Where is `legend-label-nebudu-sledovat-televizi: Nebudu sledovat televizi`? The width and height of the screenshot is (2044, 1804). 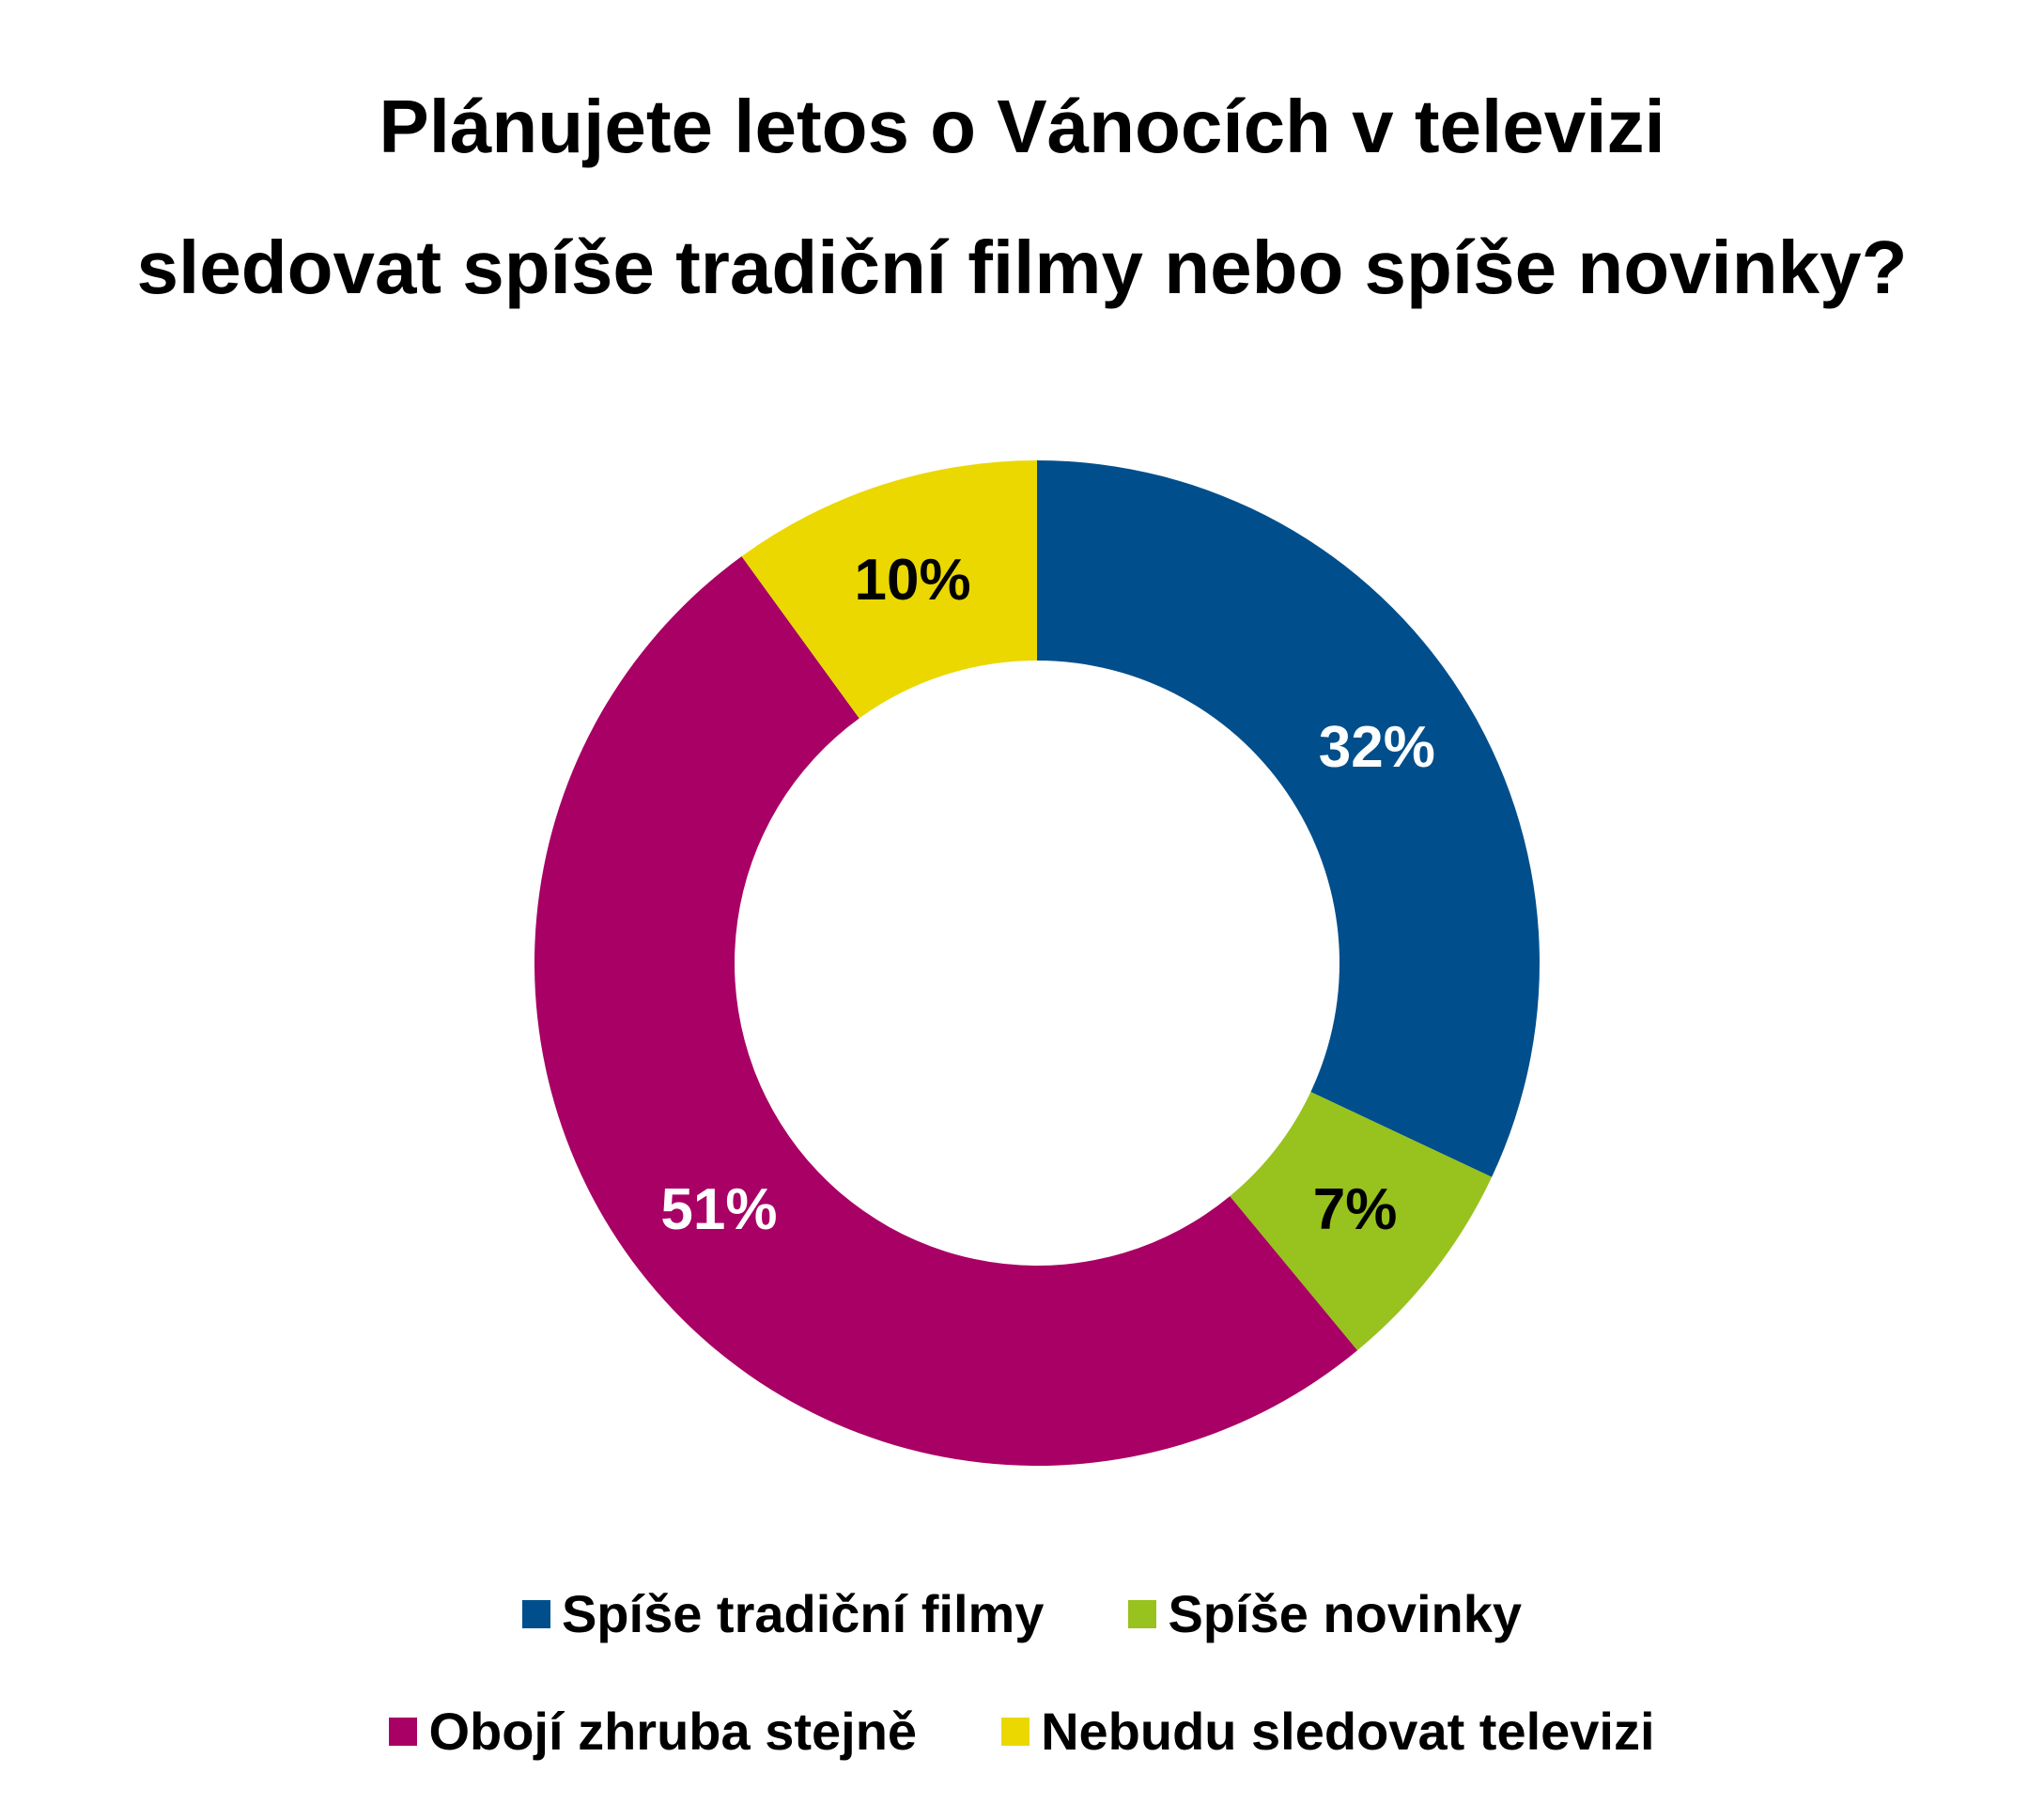
legend-label-nebudu-sledovat-televizi: Nebudu sledovat televizi is located at coordinates (1348, 1731).